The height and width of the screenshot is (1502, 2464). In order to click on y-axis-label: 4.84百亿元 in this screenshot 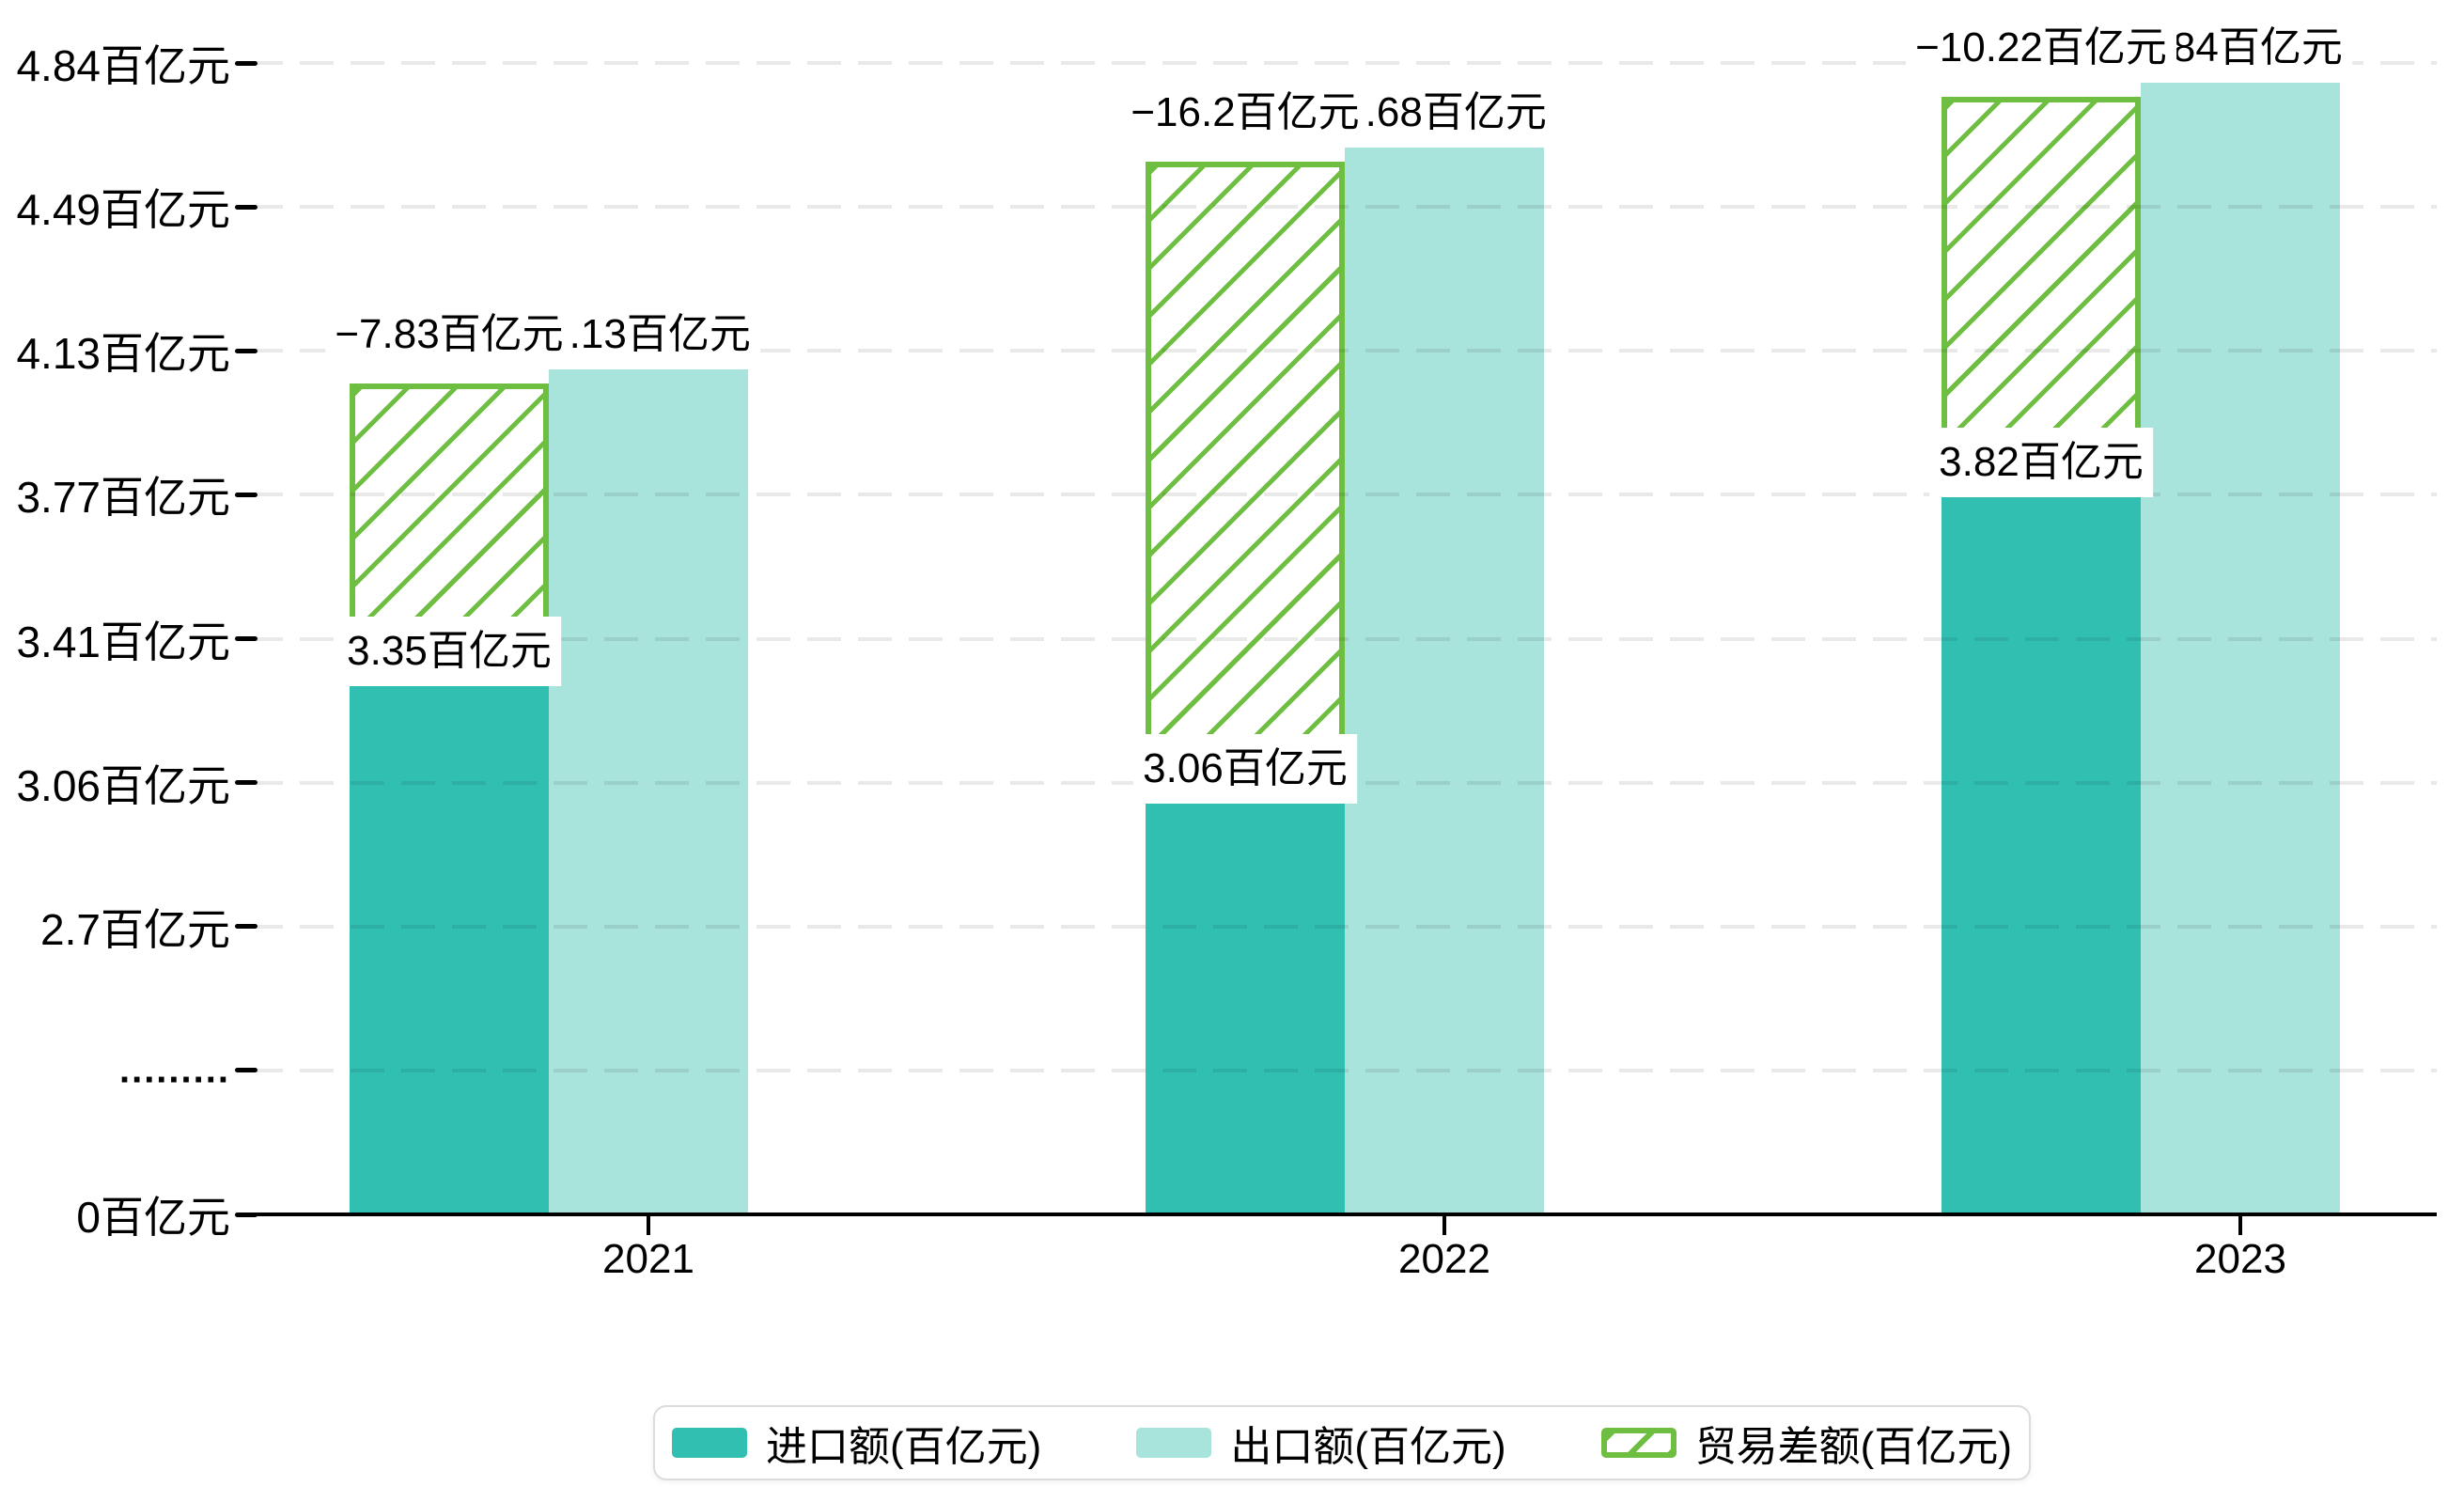, I will do `click(123, 66)`.